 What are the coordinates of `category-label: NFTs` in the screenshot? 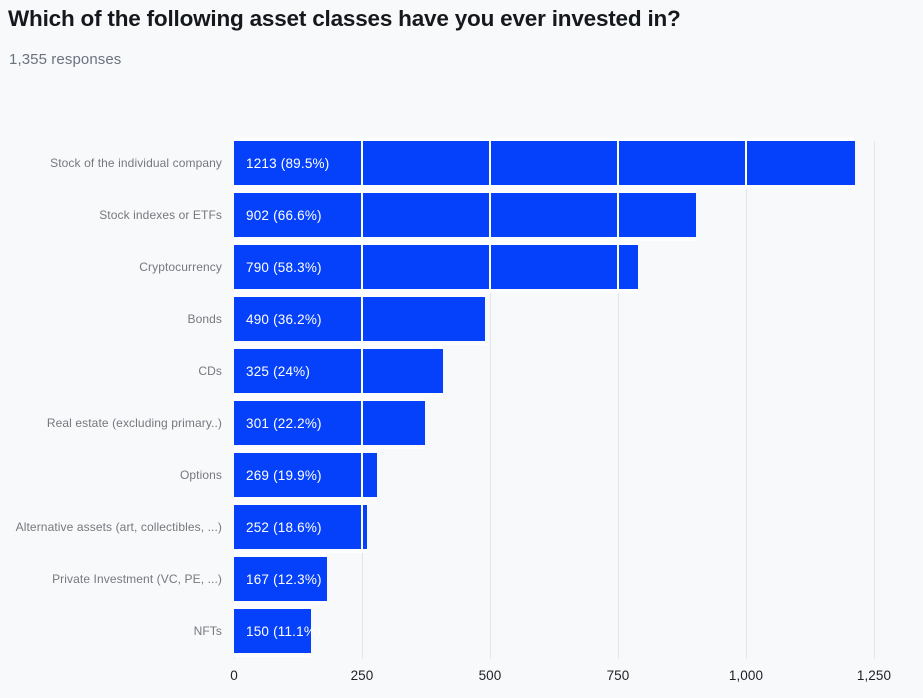 It's located at (207, 631).